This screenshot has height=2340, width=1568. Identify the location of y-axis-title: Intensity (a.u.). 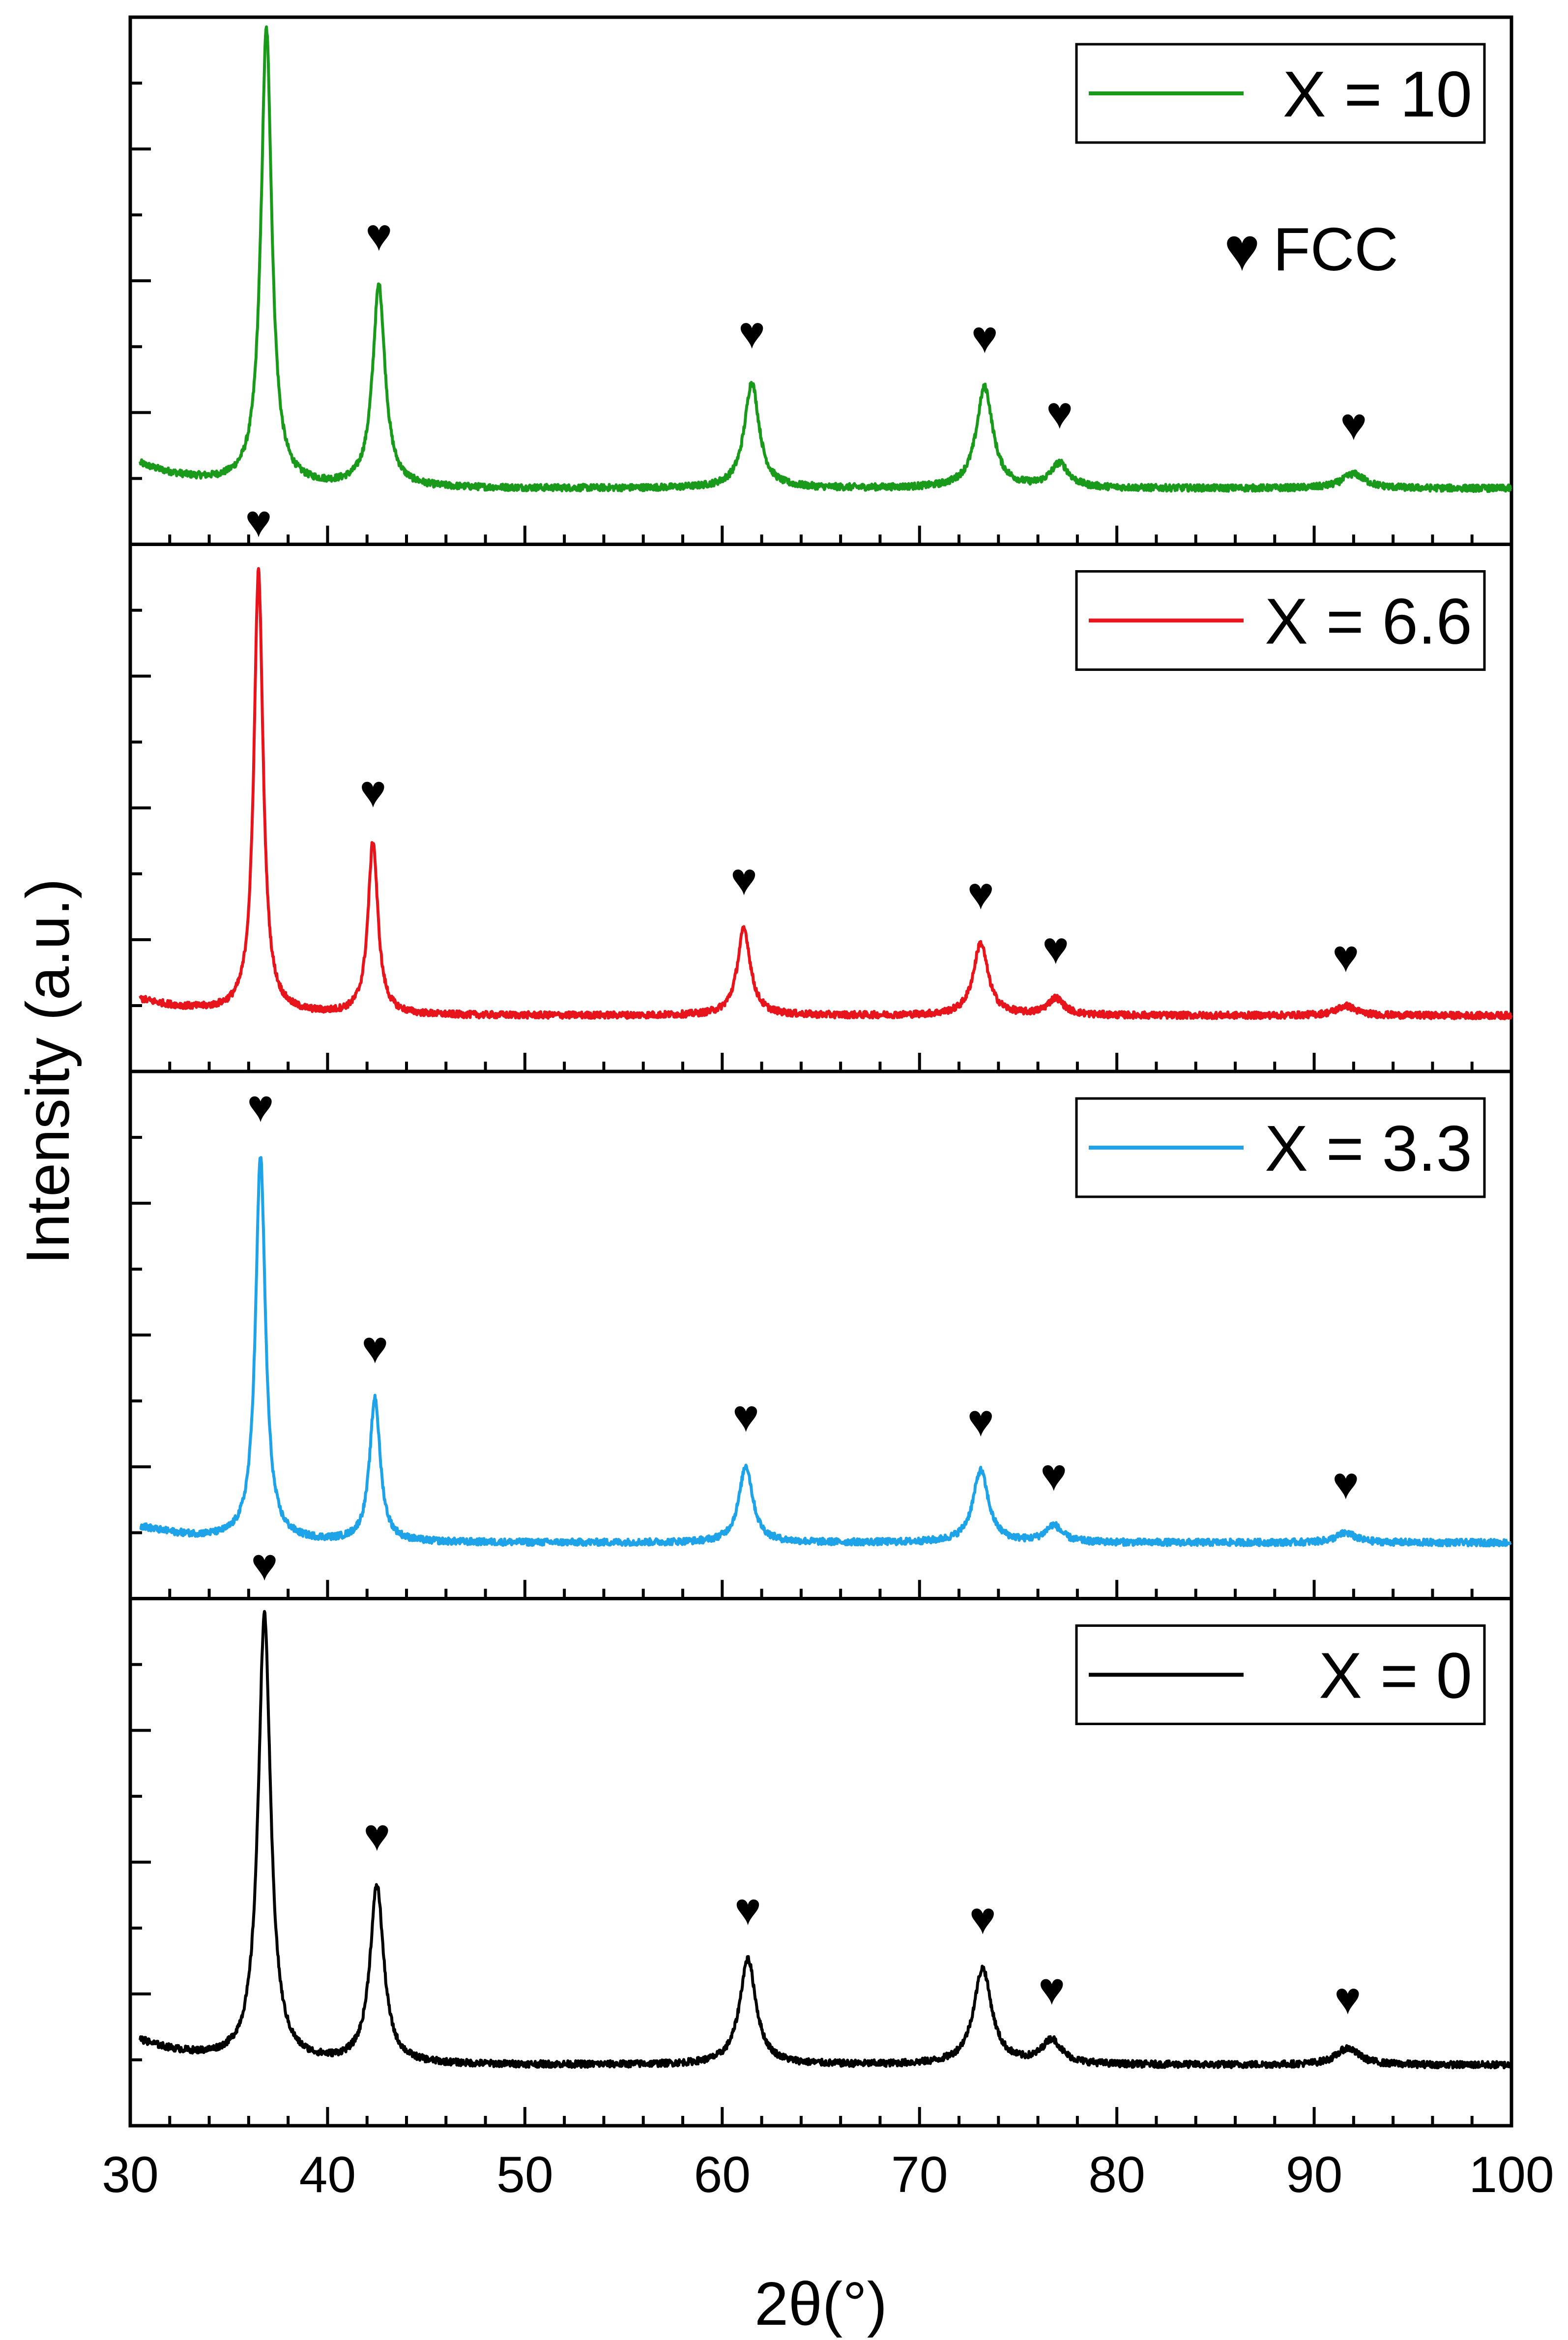
(48, 1071).